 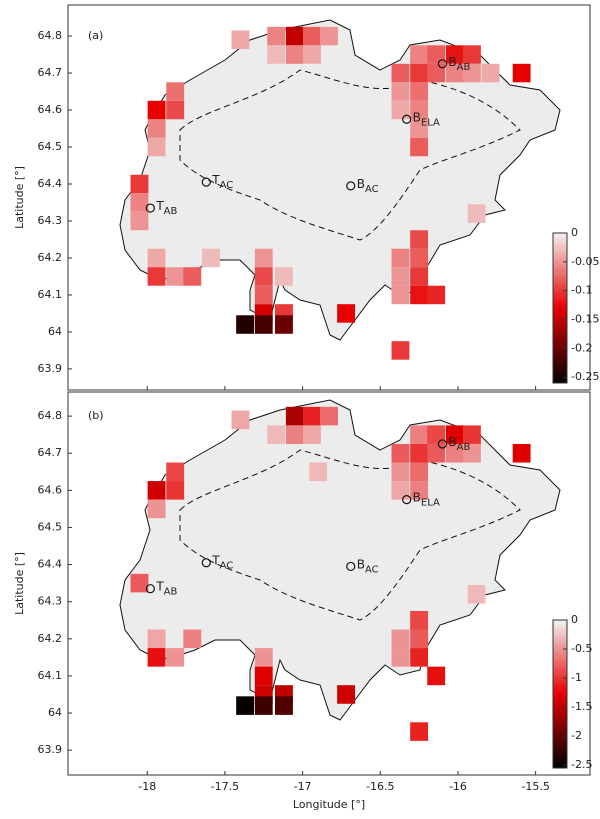 What do you see at coordinates (458, 786) in the screenshot?
I see `x-tick-label: -16` at bounding box center [458, 786].